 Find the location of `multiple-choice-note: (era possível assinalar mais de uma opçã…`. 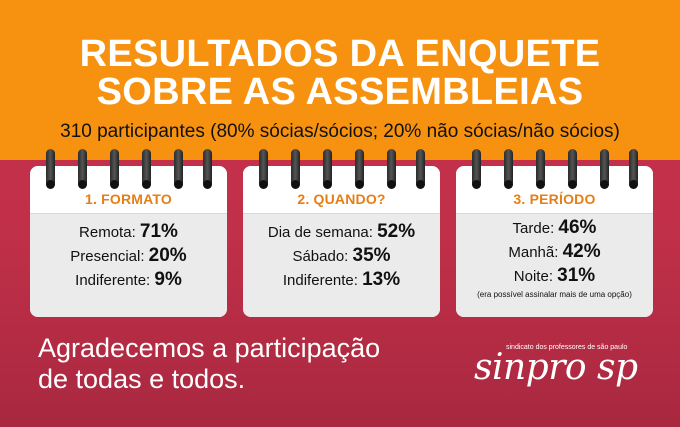

multiple-choice-note: (era possível assinalar mais de uma opçã… is located at coordinates (554, 294).